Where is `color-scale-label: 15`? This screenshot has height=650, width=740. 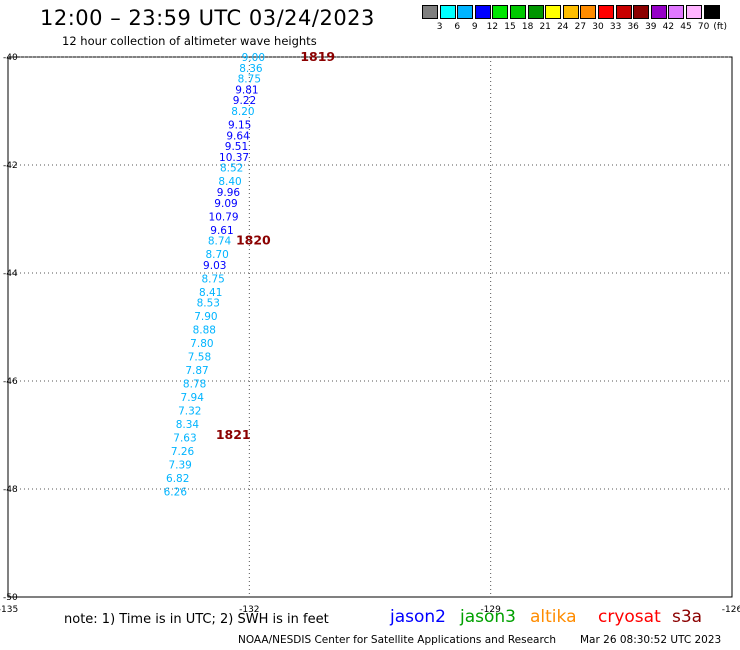
color-scale-label: 15 is located at coordinates (510, 27).